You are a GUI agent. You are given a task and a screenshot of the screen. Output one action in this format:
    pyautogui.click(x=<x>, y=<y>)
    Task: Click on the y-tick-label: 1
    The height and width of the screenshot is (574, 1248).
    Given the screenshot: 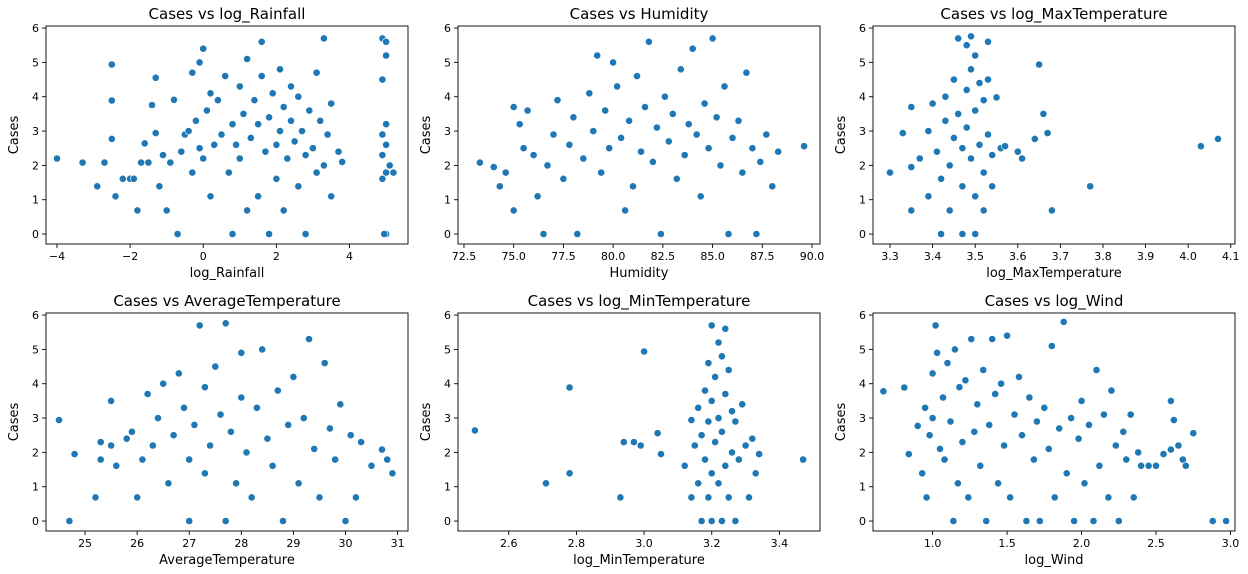 What is the action you would take?
    pyautogui.click(x=35, y=200)
    